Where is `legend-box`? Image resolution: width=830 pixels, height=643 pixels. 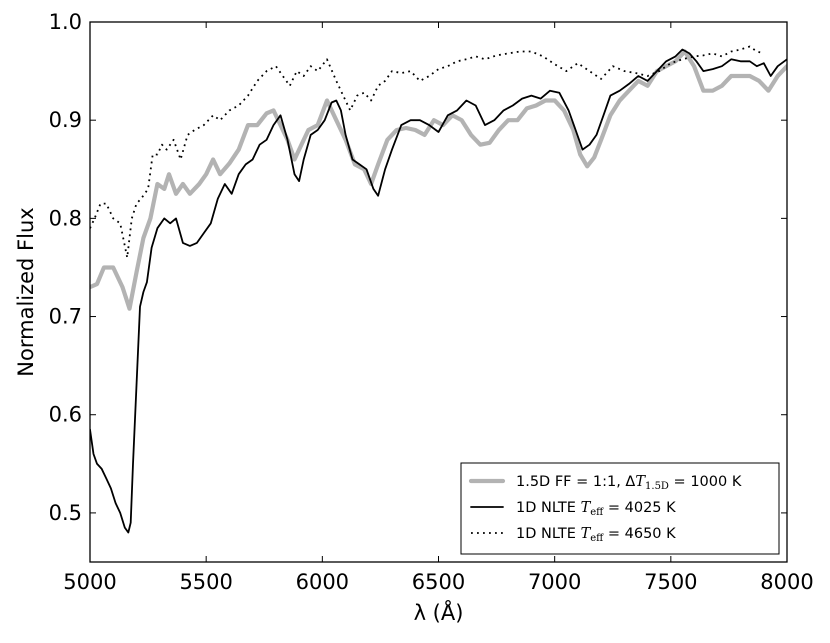
legend-box is located at coordinates (620, 508).